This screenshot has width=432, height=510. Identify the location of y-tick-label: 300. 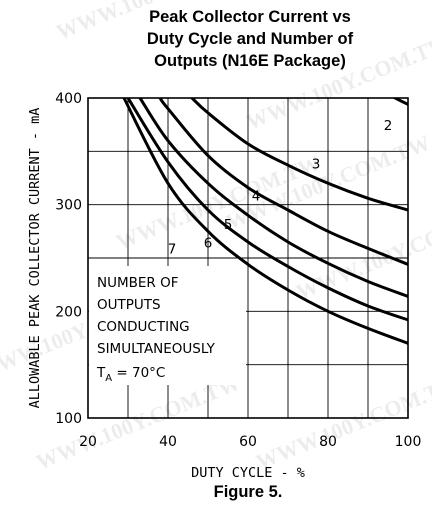
(68, 206).